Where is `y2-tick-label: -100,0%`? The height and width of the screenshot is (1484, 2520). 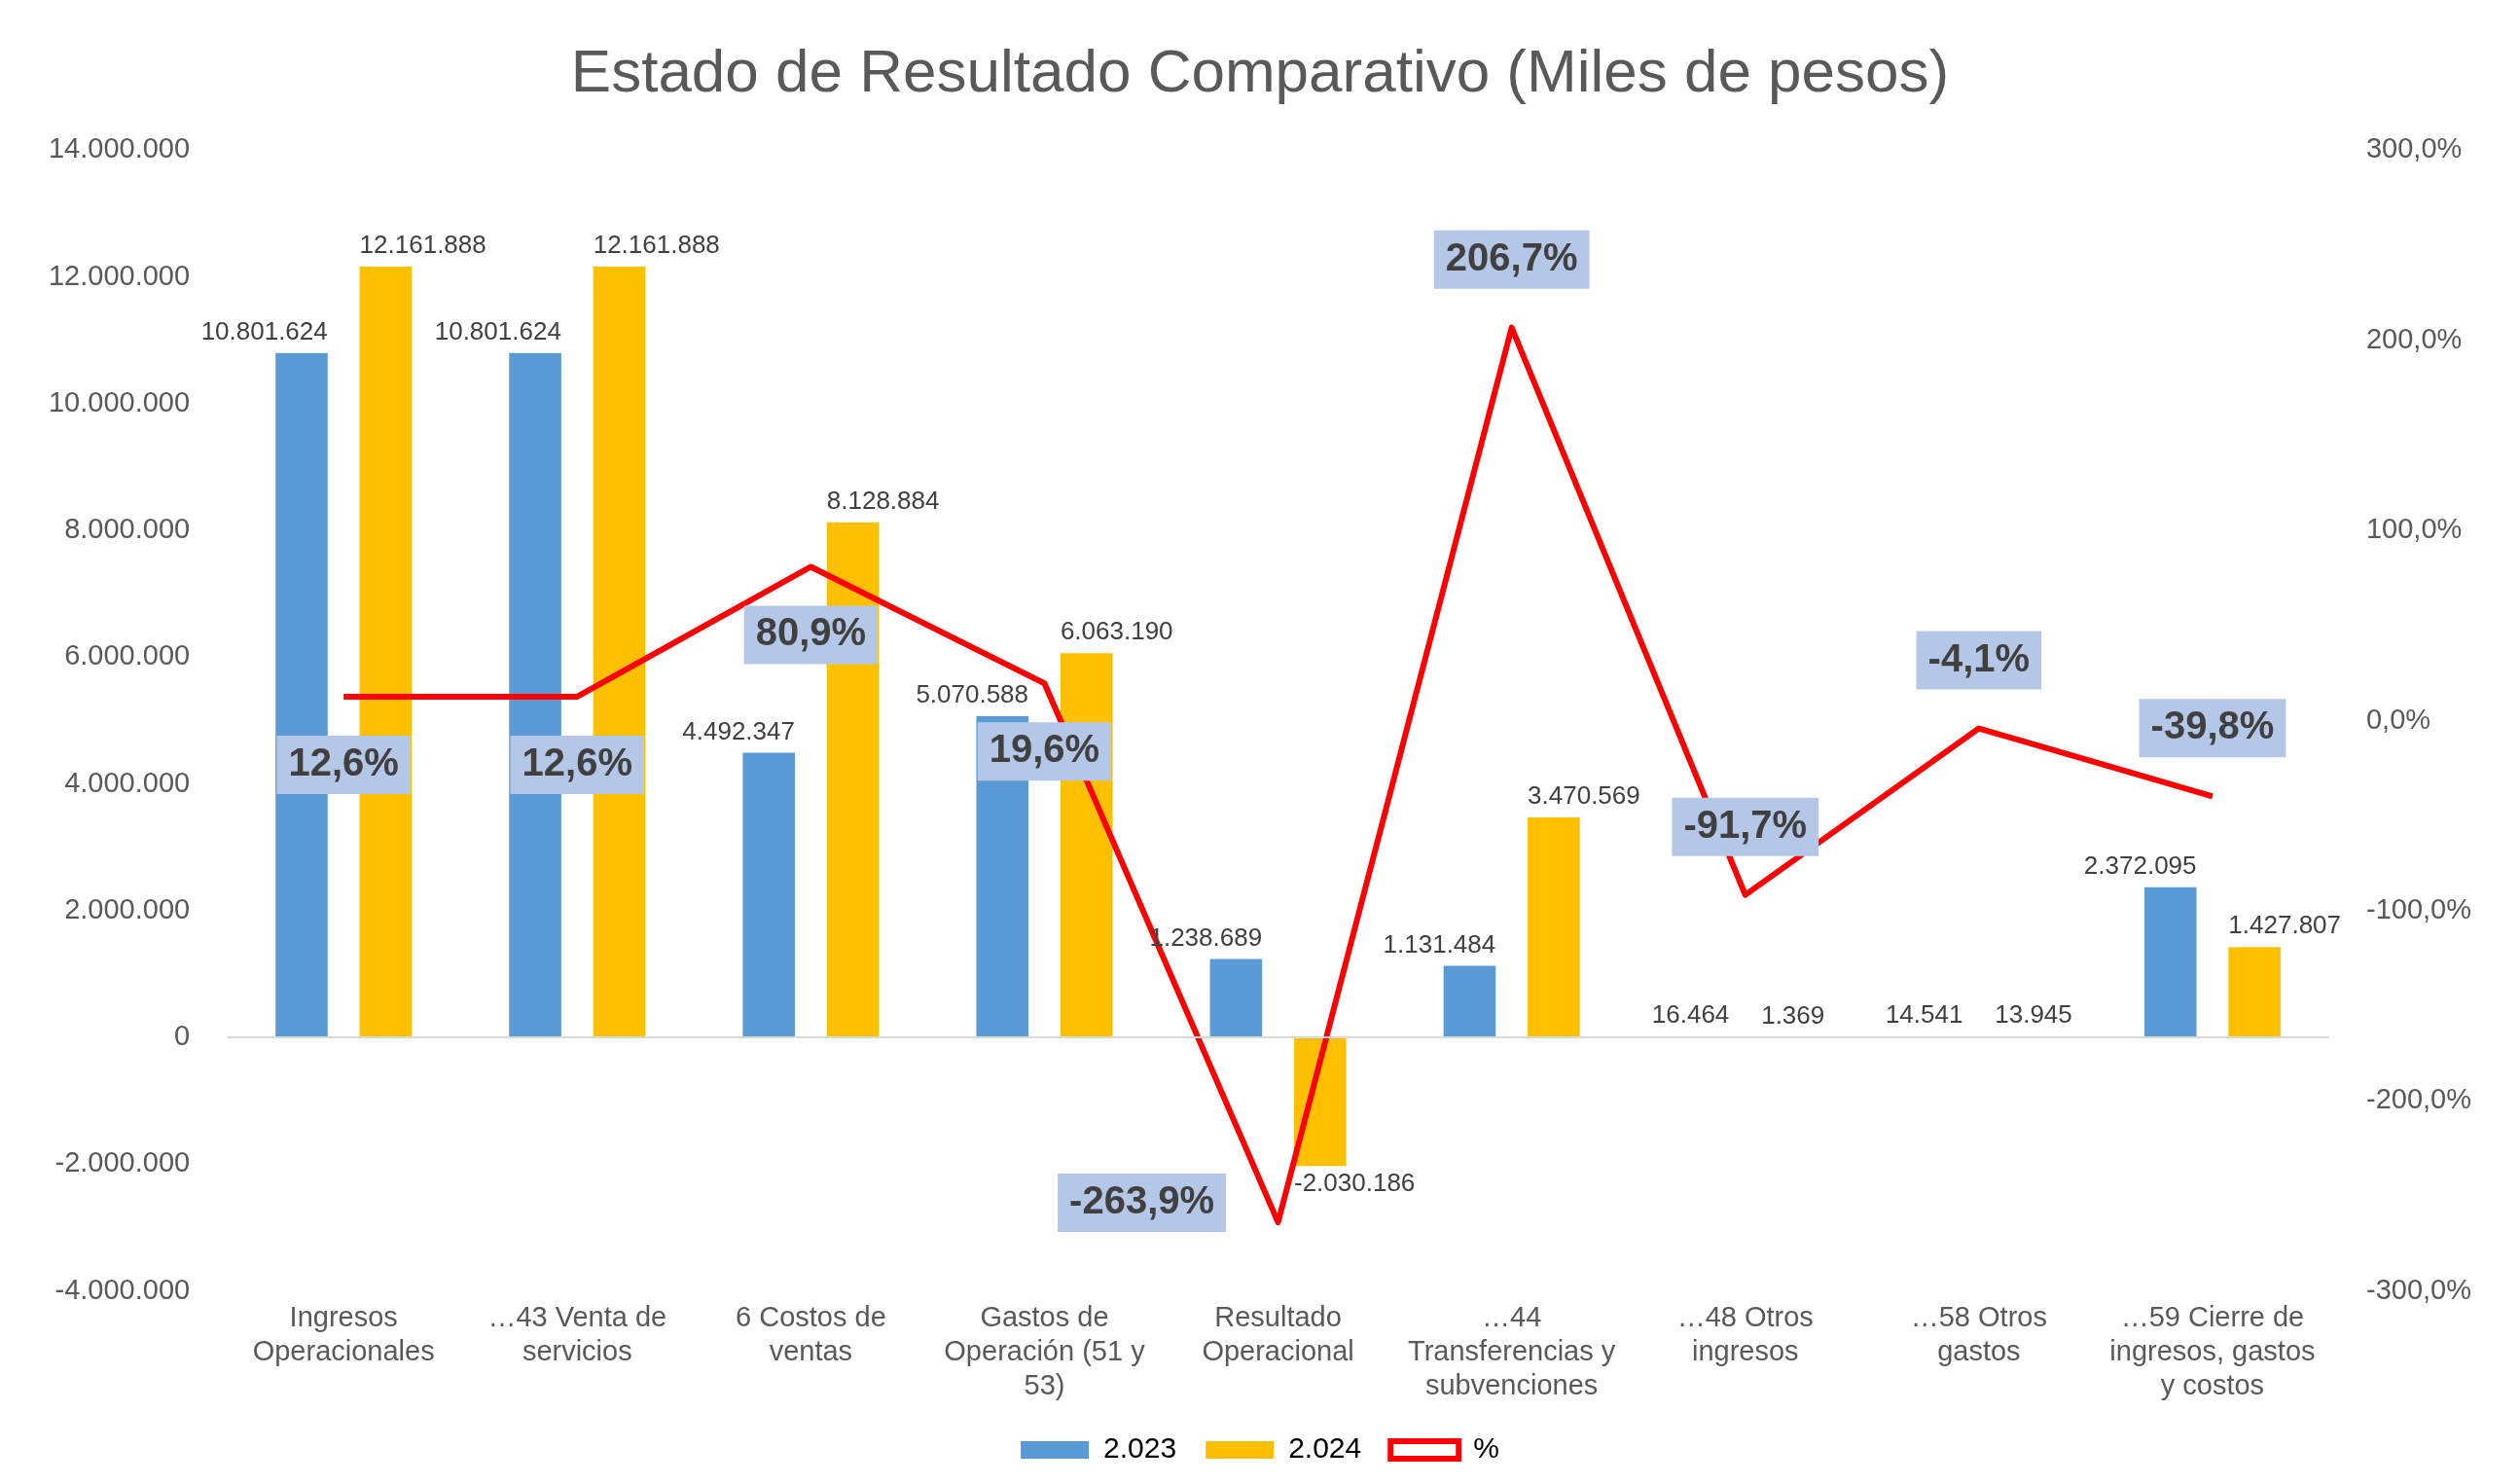 y2-tick-label: -100,0% is located at coordinates (2418, 908).